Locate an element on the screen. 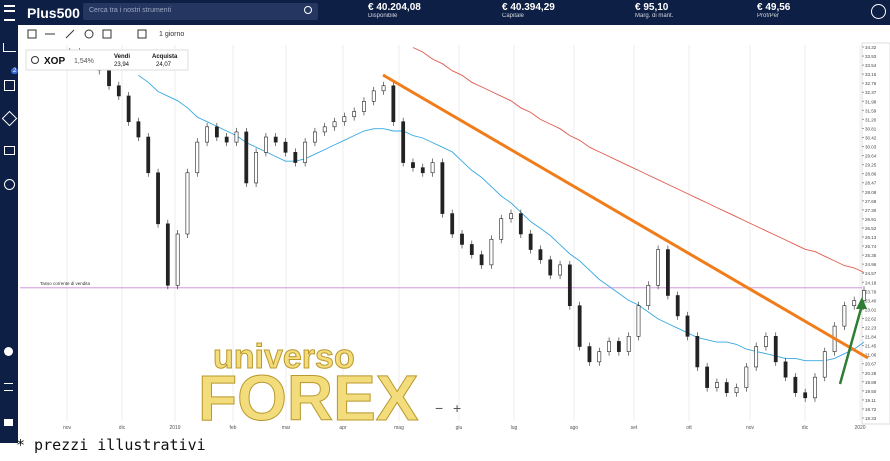 The image size is (890, 461). y-tick-label: 24.96 is located at coordinates (871, 264).